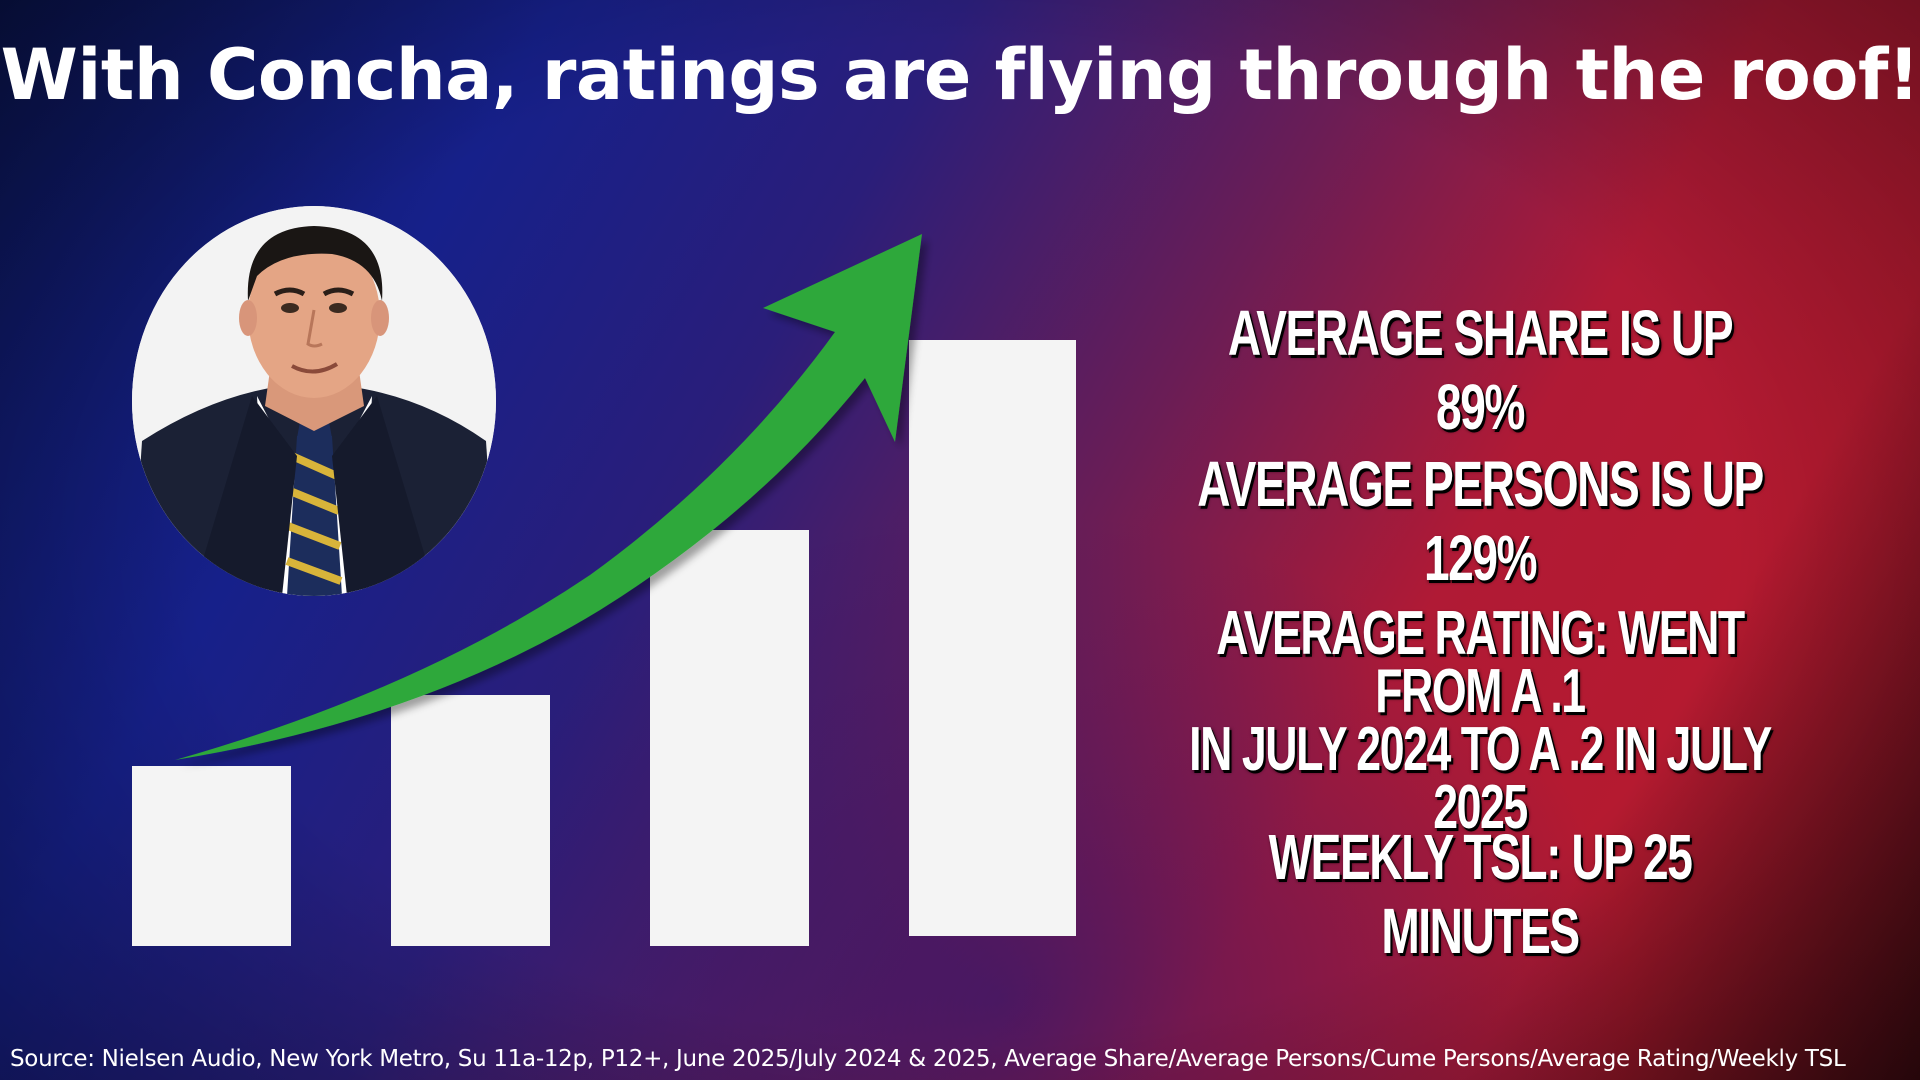 The image size is (1920, 1080). What do you see at coordinates (314, 401) in the screenshot?
I see `host-portrait` at bounding box center [314, 401].